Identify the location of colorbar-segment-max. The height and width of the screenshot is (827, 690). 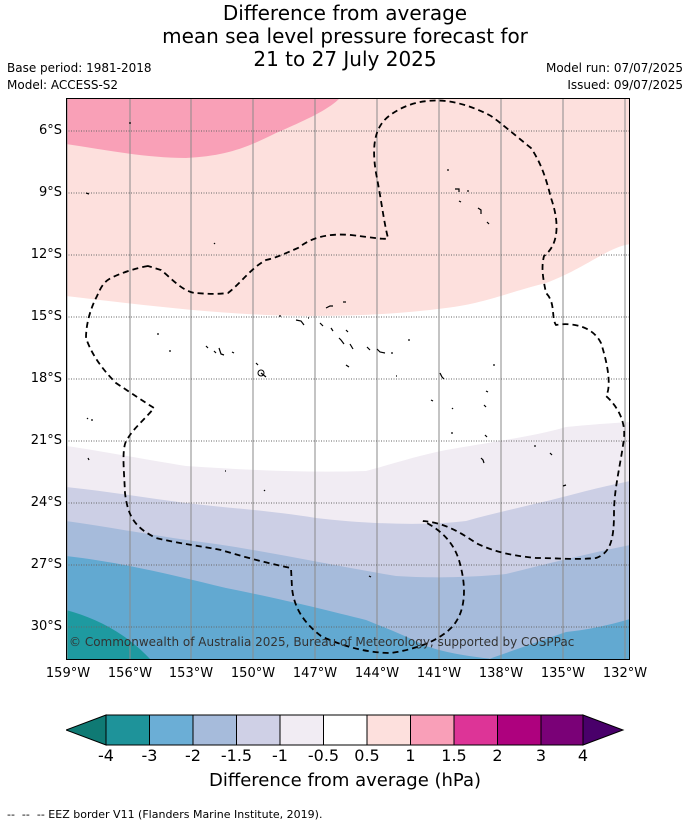
(603, 730).